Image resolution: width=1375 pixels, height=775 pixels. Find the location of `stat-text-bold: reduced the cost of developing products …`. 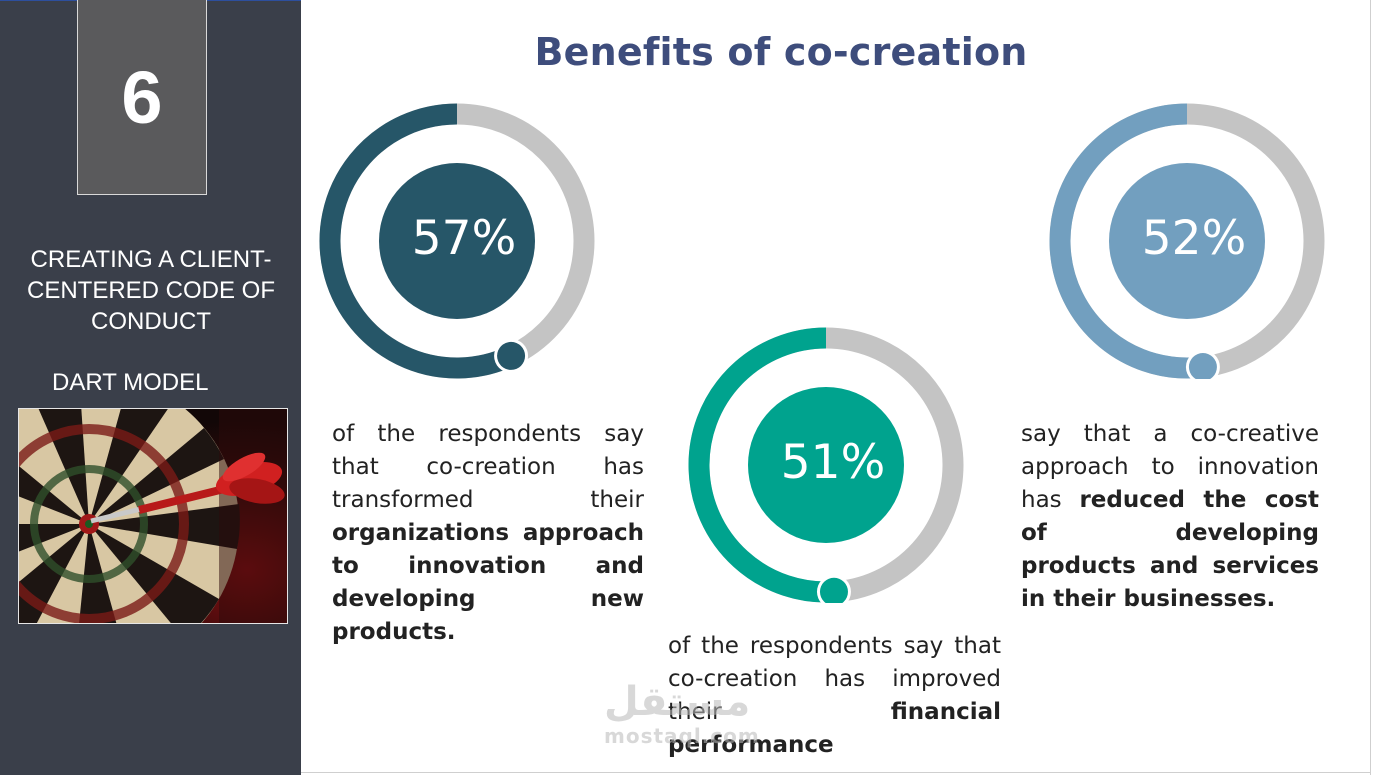

stat-text-bold: reduced the cost of developing products … is located at coordinates (1170, 549).